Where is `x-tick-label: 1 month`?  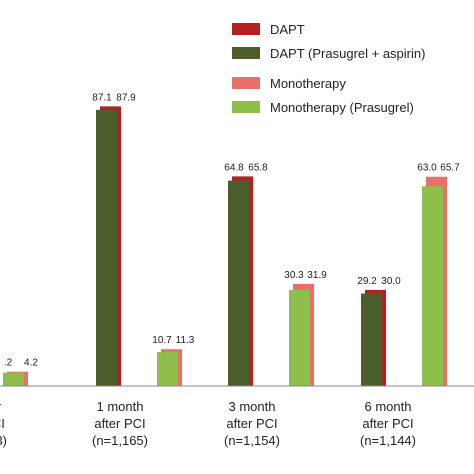 x-tick-label: 1 month is located at coordinates (120, 406).